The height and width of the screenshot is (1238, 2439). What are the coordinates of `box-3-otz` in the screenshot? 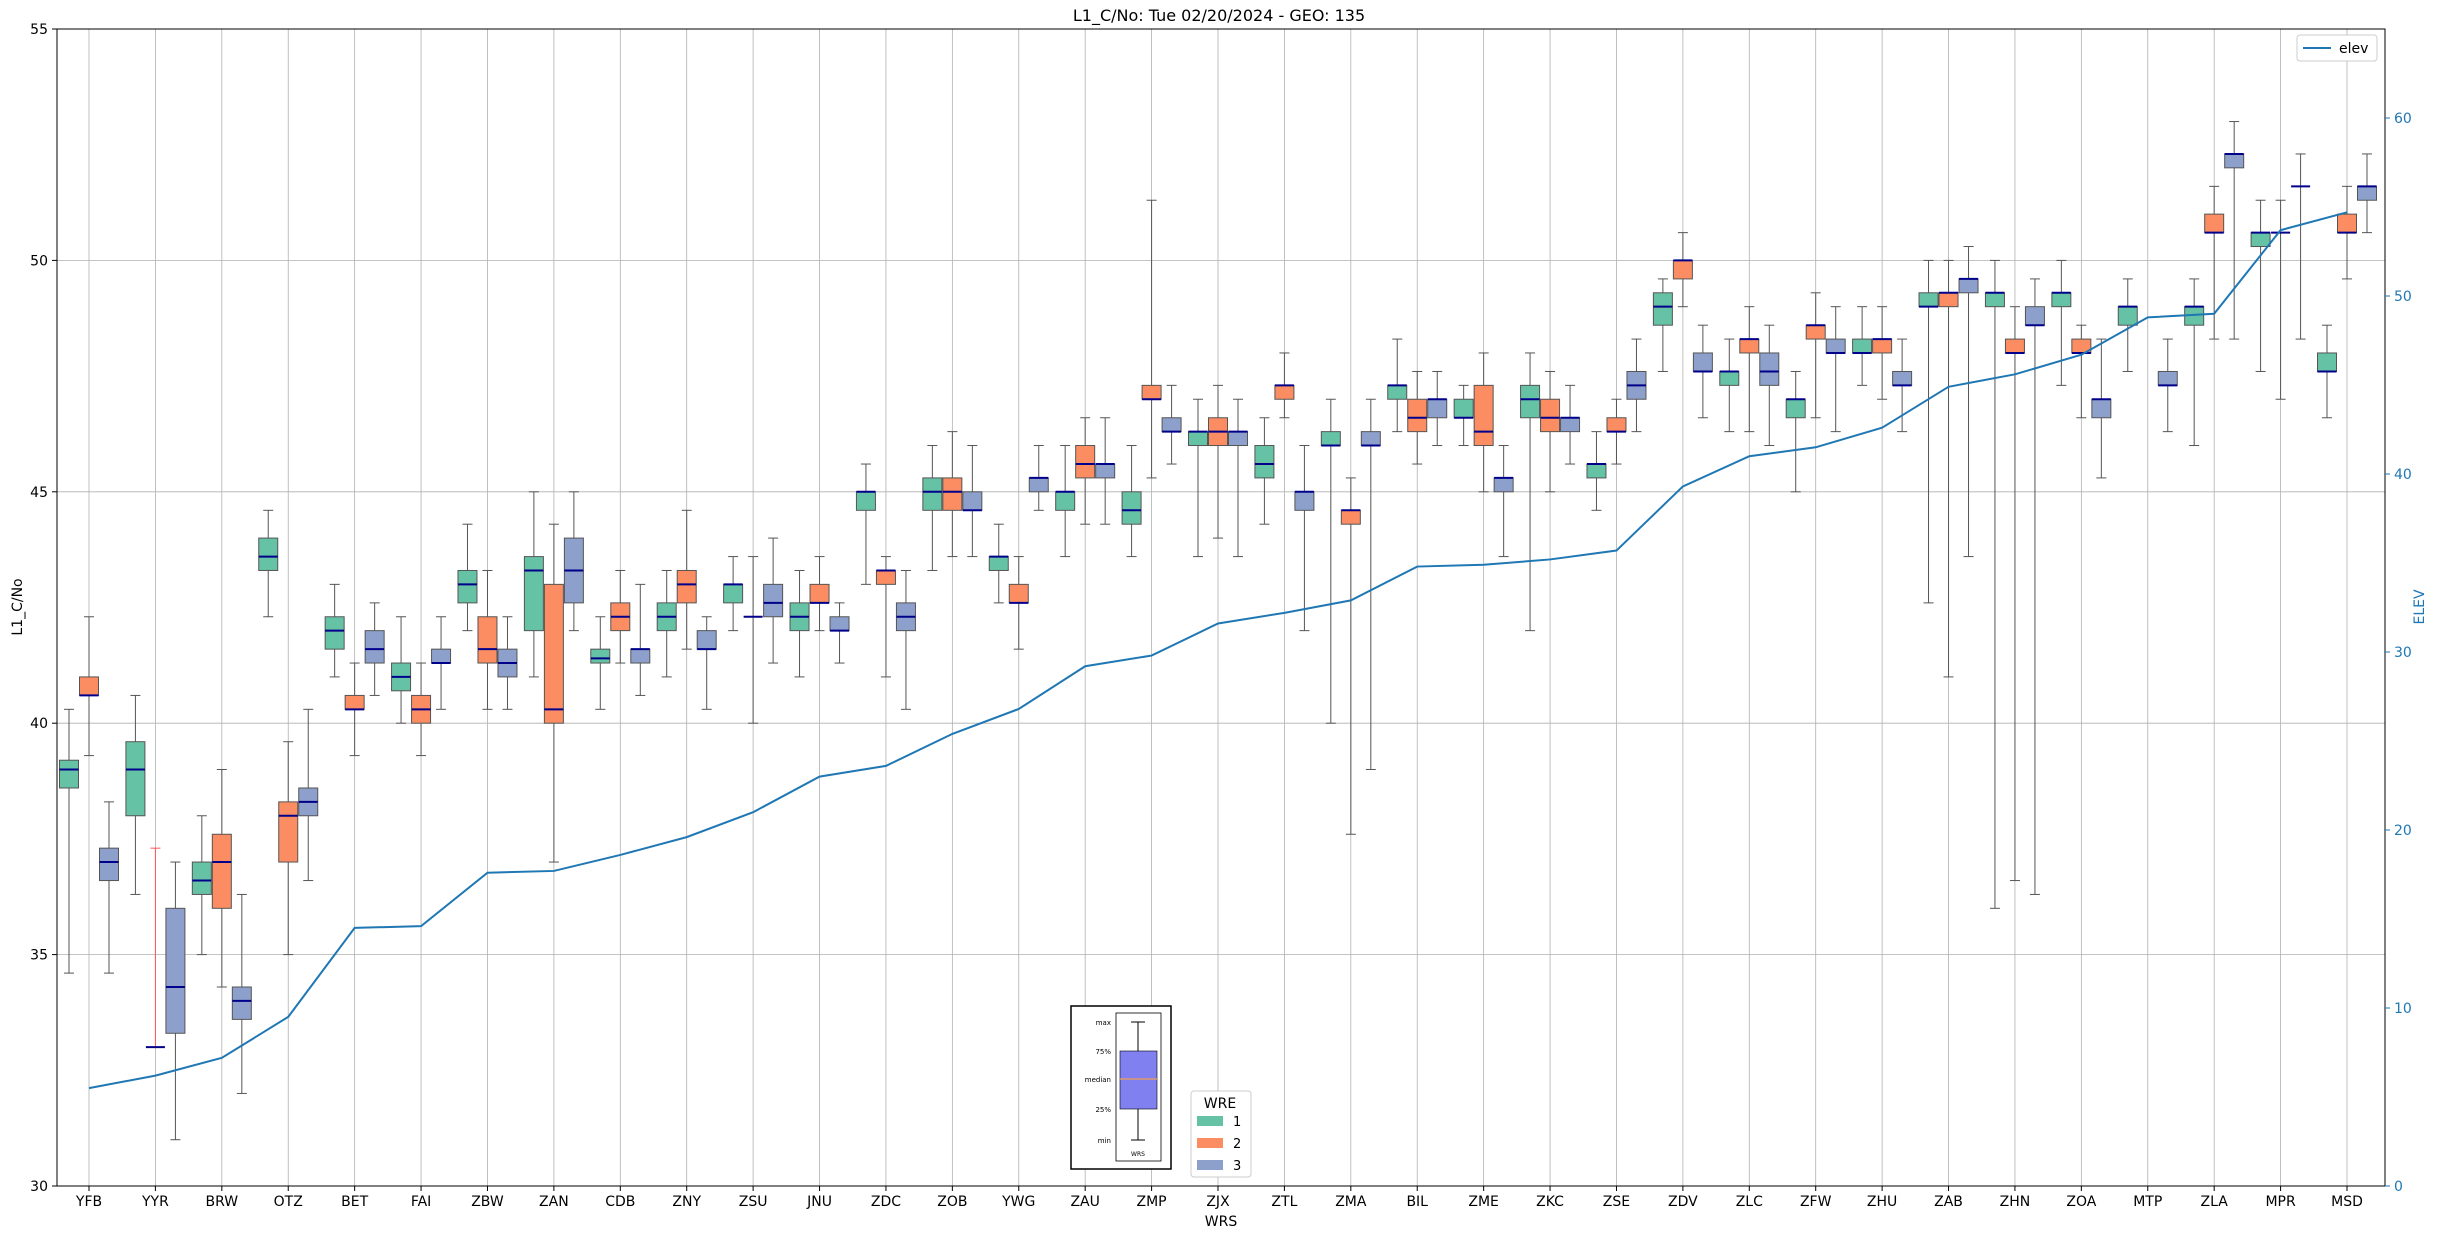 It's located at (308, 795).